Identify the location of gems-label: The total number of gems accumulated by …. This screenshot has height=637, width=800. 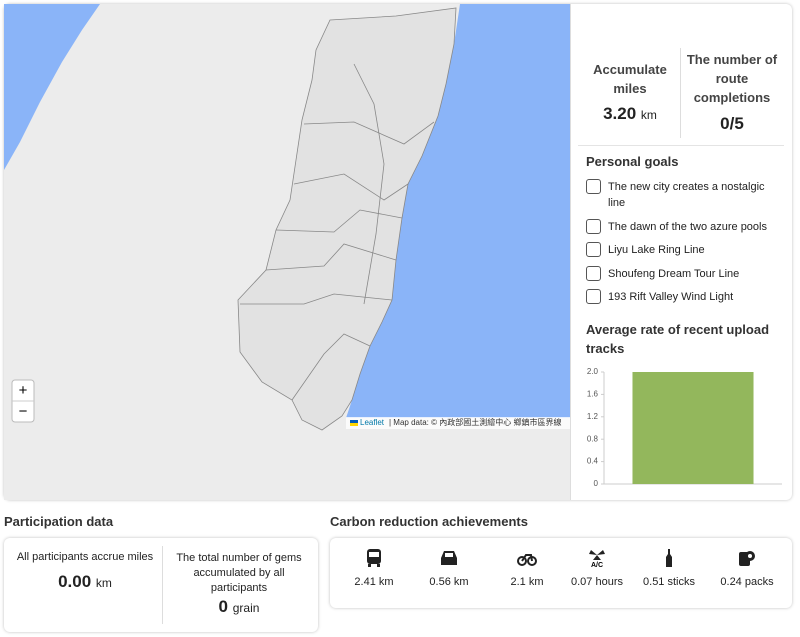
(239, 573).